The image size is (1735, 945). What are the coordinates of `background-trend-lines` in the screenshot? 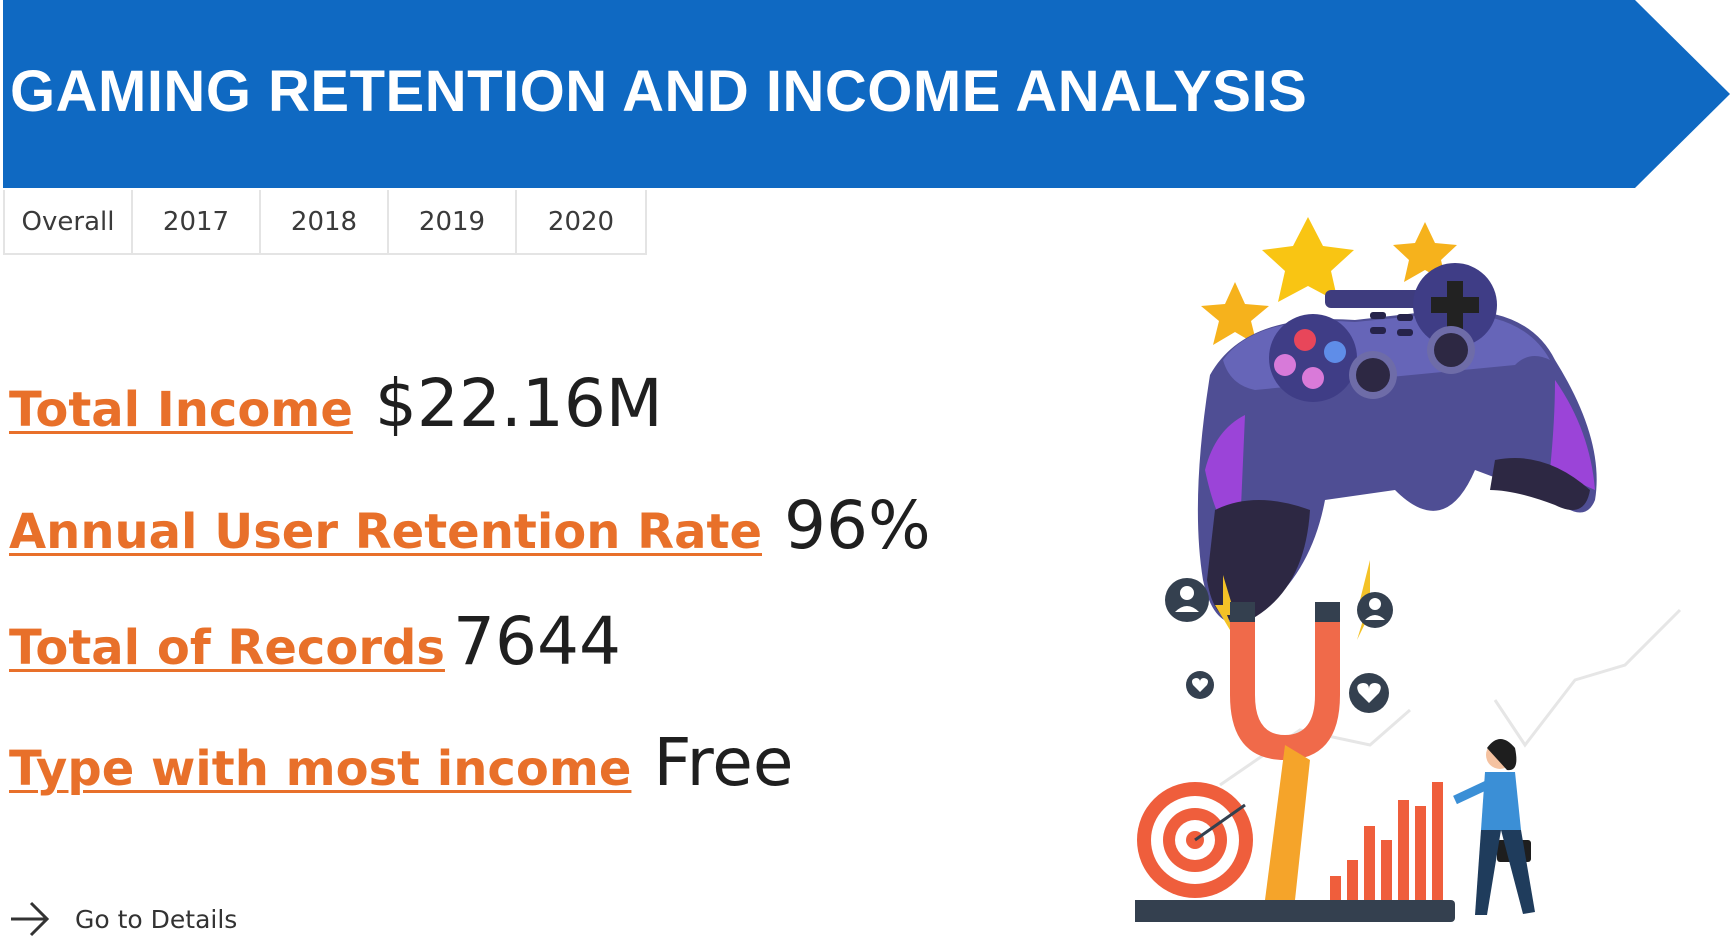 It's located at (1450, 697).